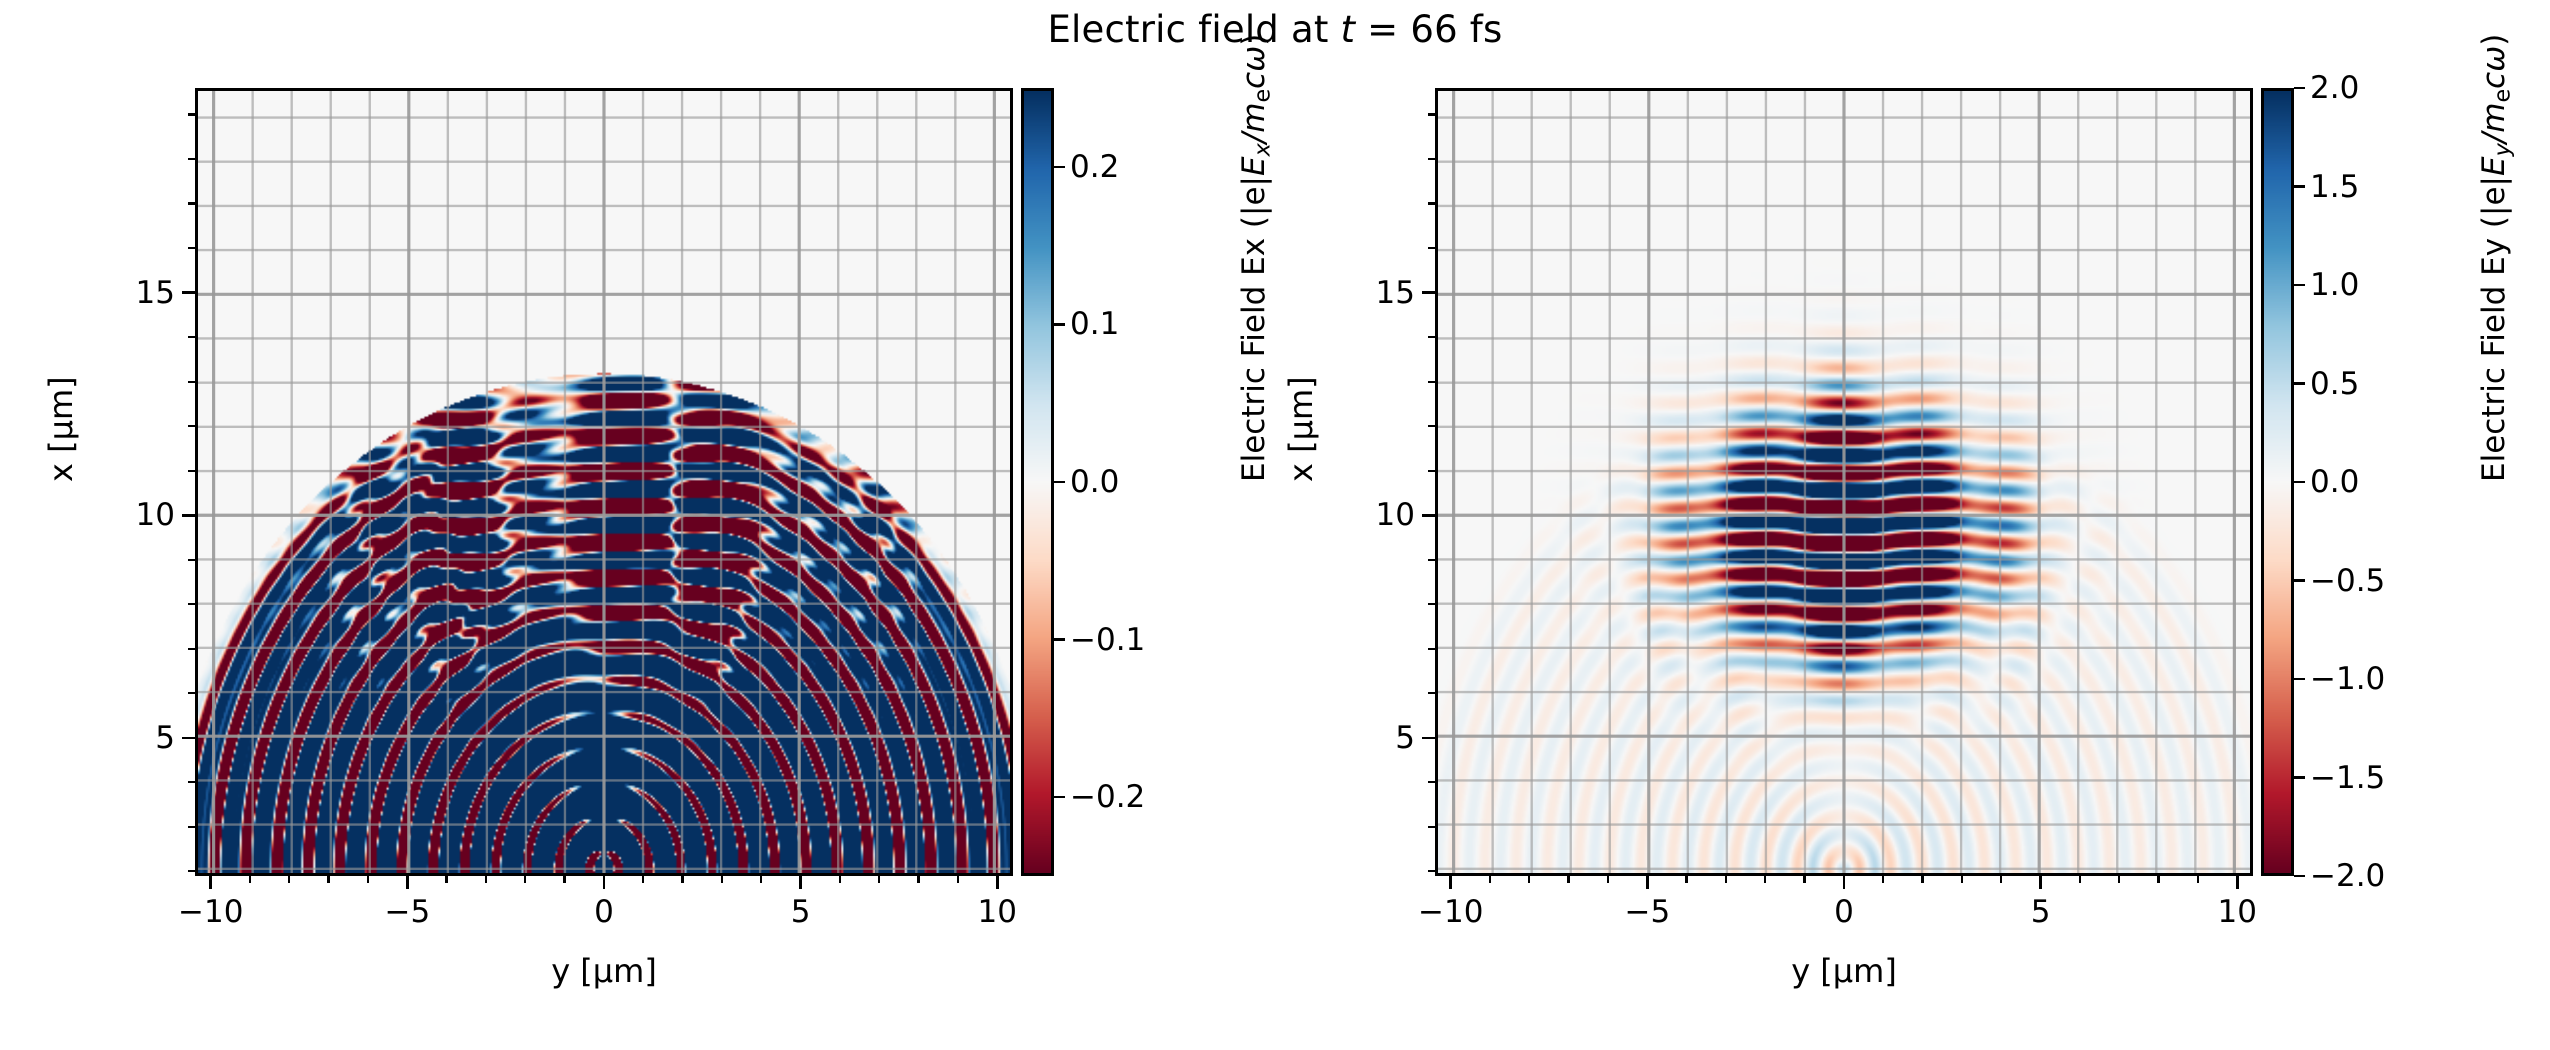  Describe the element at coordinates (1647, 912) in the screenshot. I see `x-tick-label: −5` at that location.